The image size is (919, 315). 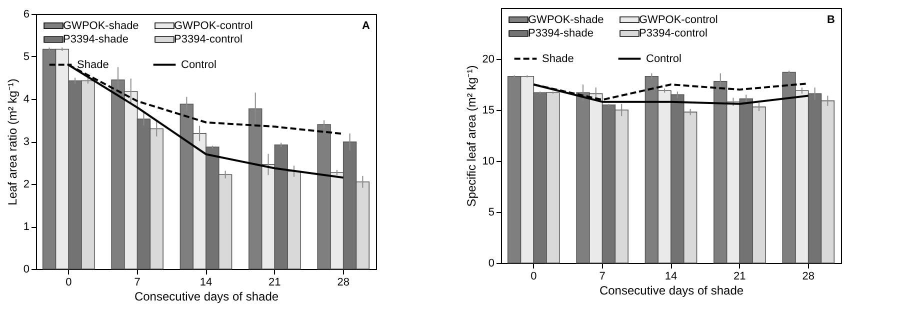 What do you see at coordinates (26, 100) in the screenshot?
I see `y-tick-label: 4` at bounding box center [26, 100].